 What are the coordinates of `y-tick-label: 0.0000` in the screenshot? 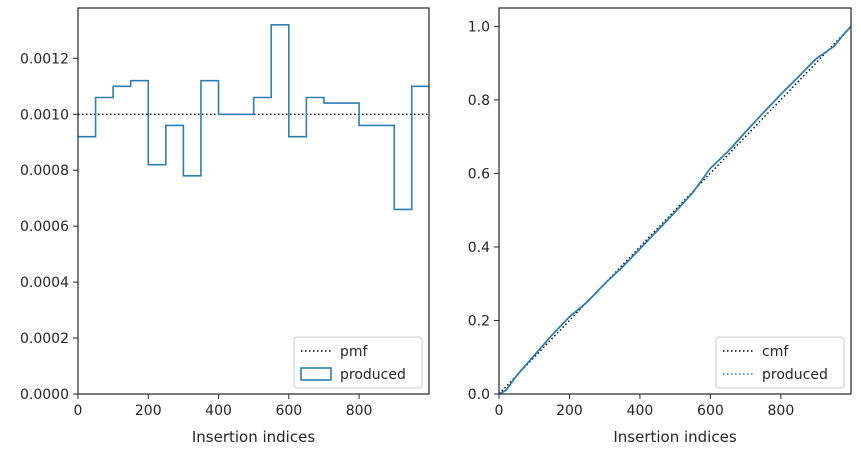 It's located at (44, 395).